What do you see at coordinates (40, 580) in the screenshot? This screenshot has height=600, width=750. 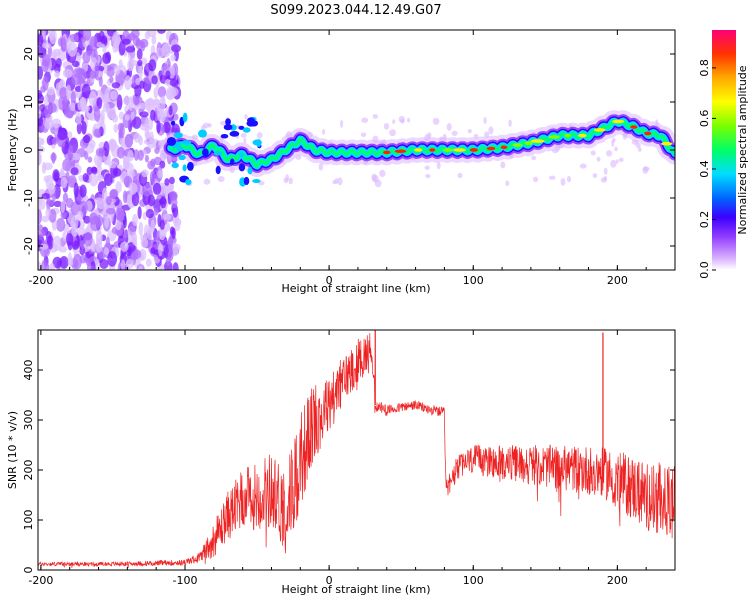 I see `x-tick-label: -200` at bounding box center [40, 580].